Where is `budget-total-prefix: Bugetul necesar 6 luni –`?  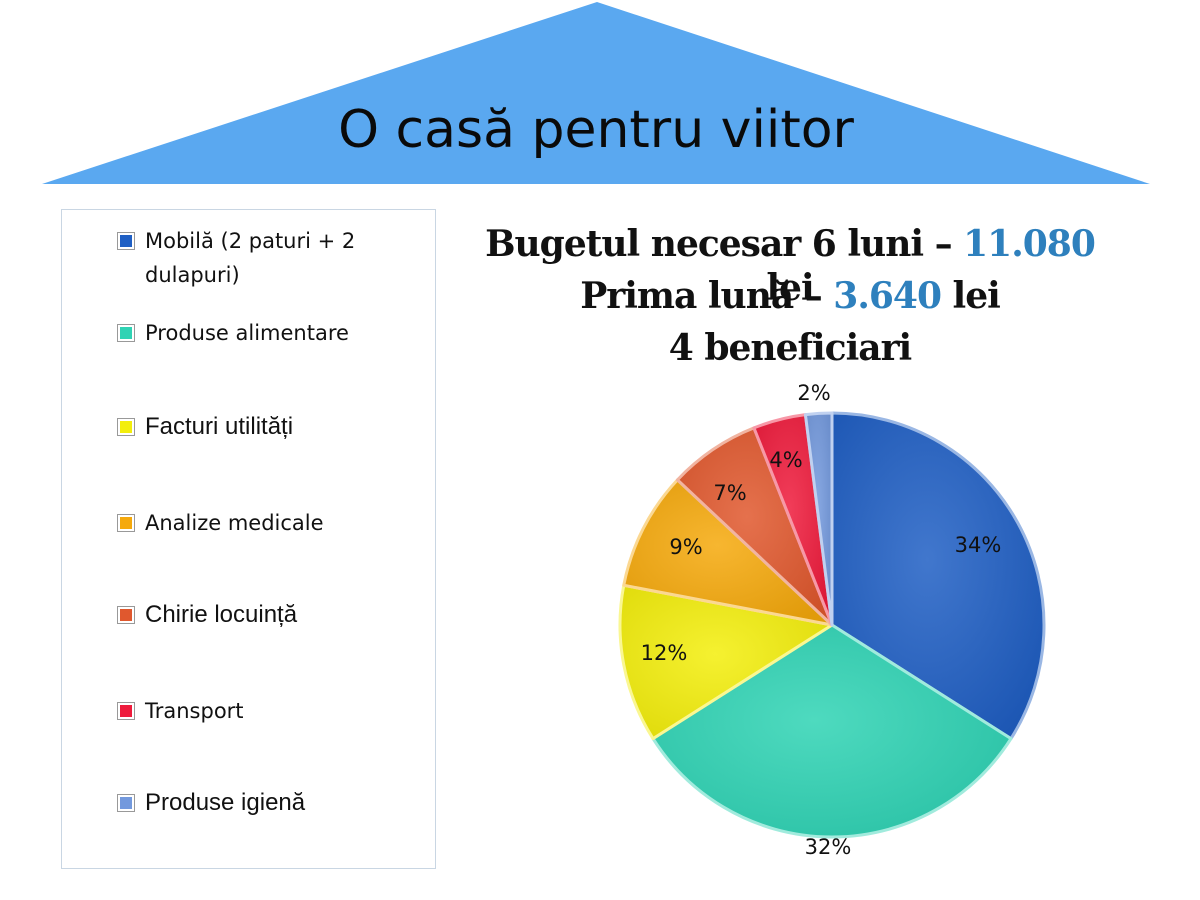 budget-total-prefix: Bugetul necesar 6 luni – is located at coordinates (724, 244).